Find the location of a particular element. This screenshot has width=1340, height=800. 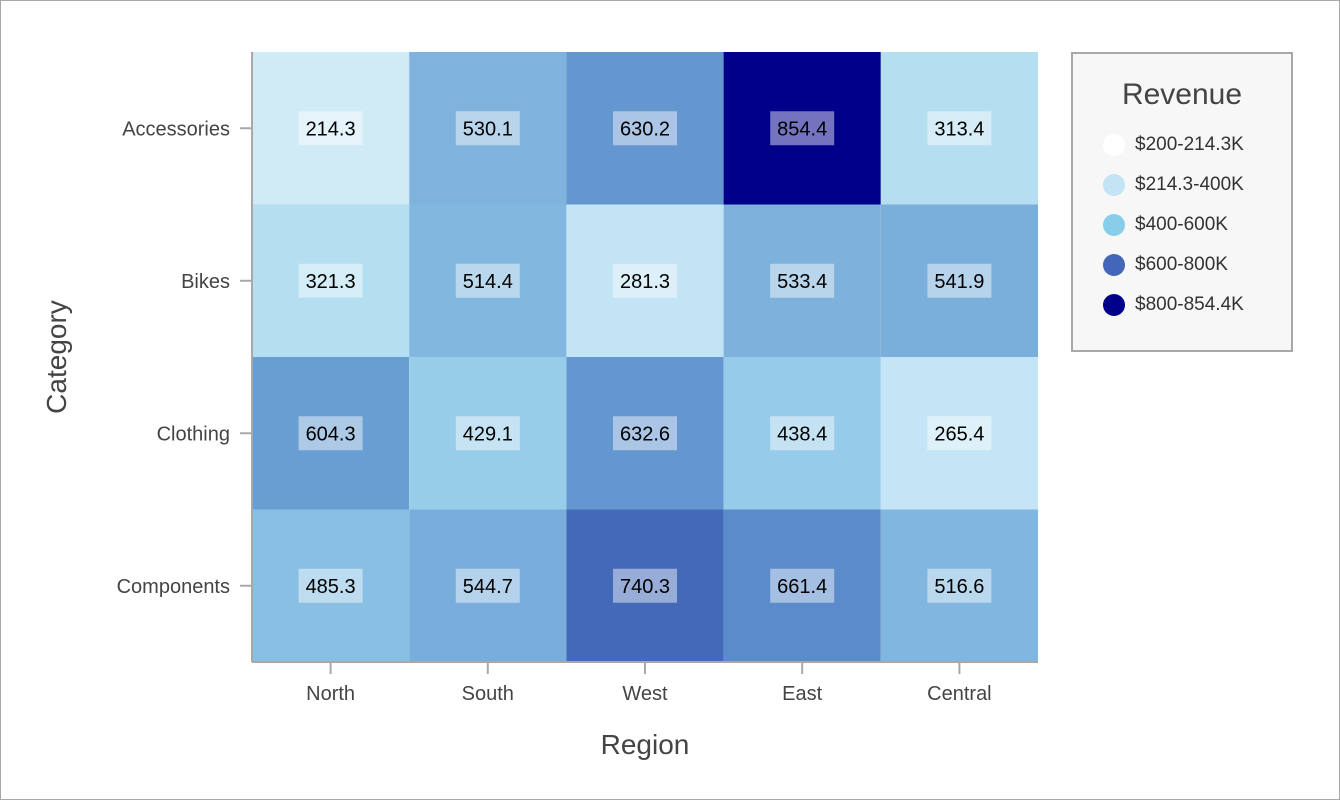

x-tick-label: West is located at coordinates (645, 694).